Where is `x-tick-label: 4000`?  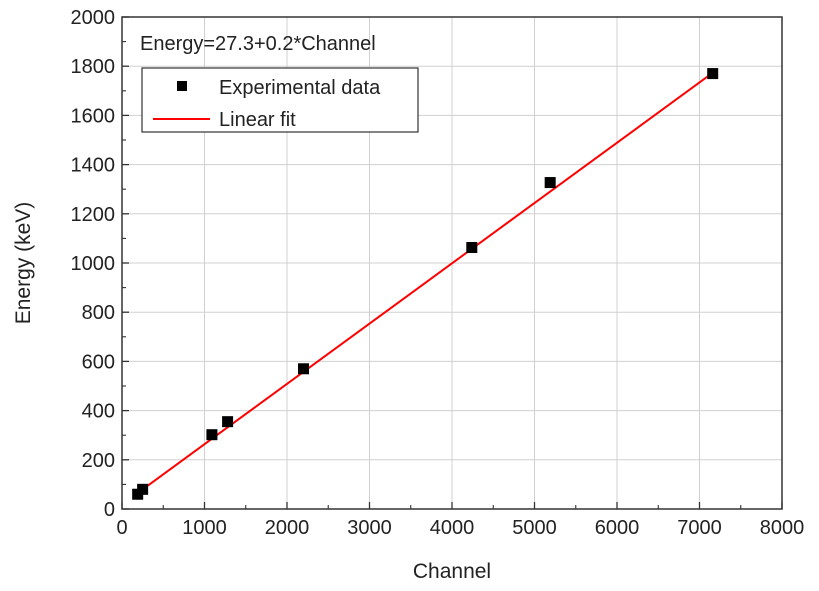 x-tick-label: 4000 is located at coordinates (452, 528).